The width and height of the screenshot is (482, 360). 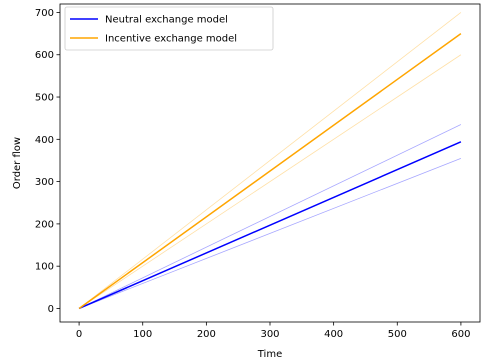 I want to click on x-tick-label: 300, so click(x=269, y=334).